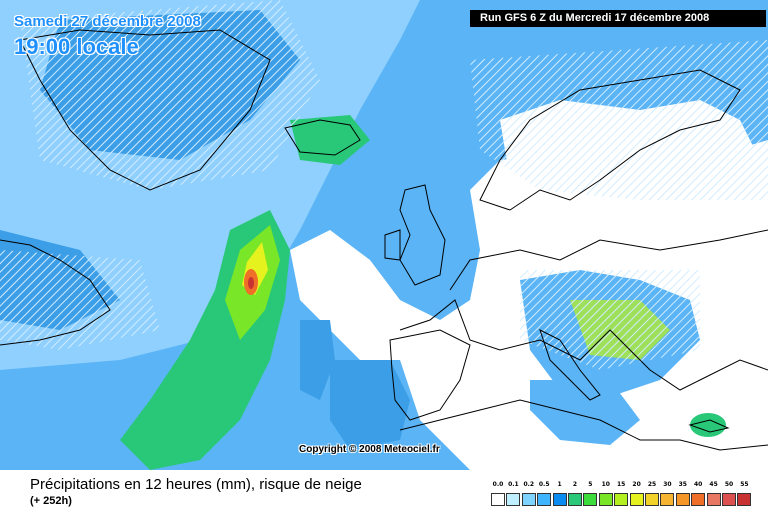 The height and width of the screenshot is (512, 768). What do you see at coordinates (369, 449) in the screenshot?
I see `copyright-notice: Copyright © 2008 Meteociel.fr` at bounding box center [369, 449].